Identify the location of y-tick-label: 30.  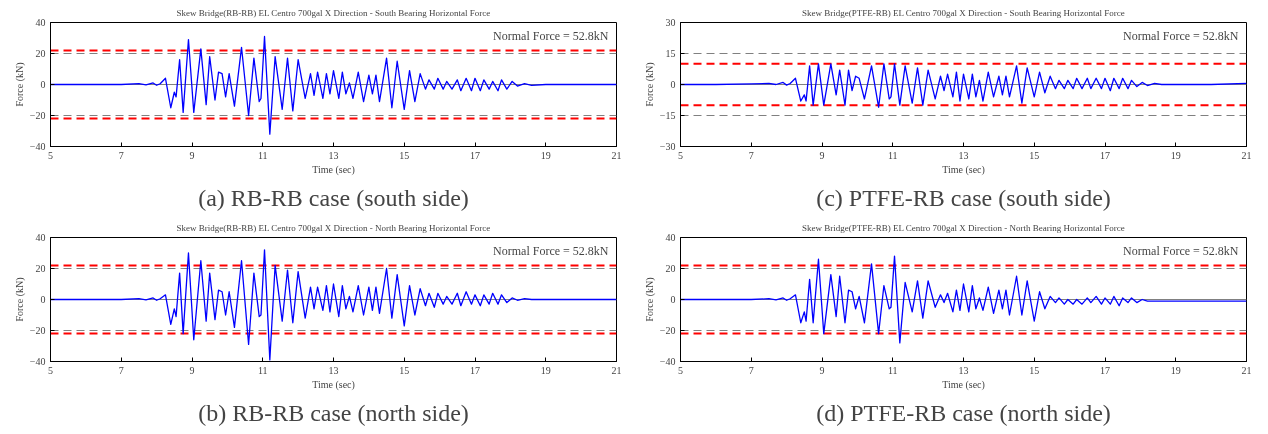
(670, 22).